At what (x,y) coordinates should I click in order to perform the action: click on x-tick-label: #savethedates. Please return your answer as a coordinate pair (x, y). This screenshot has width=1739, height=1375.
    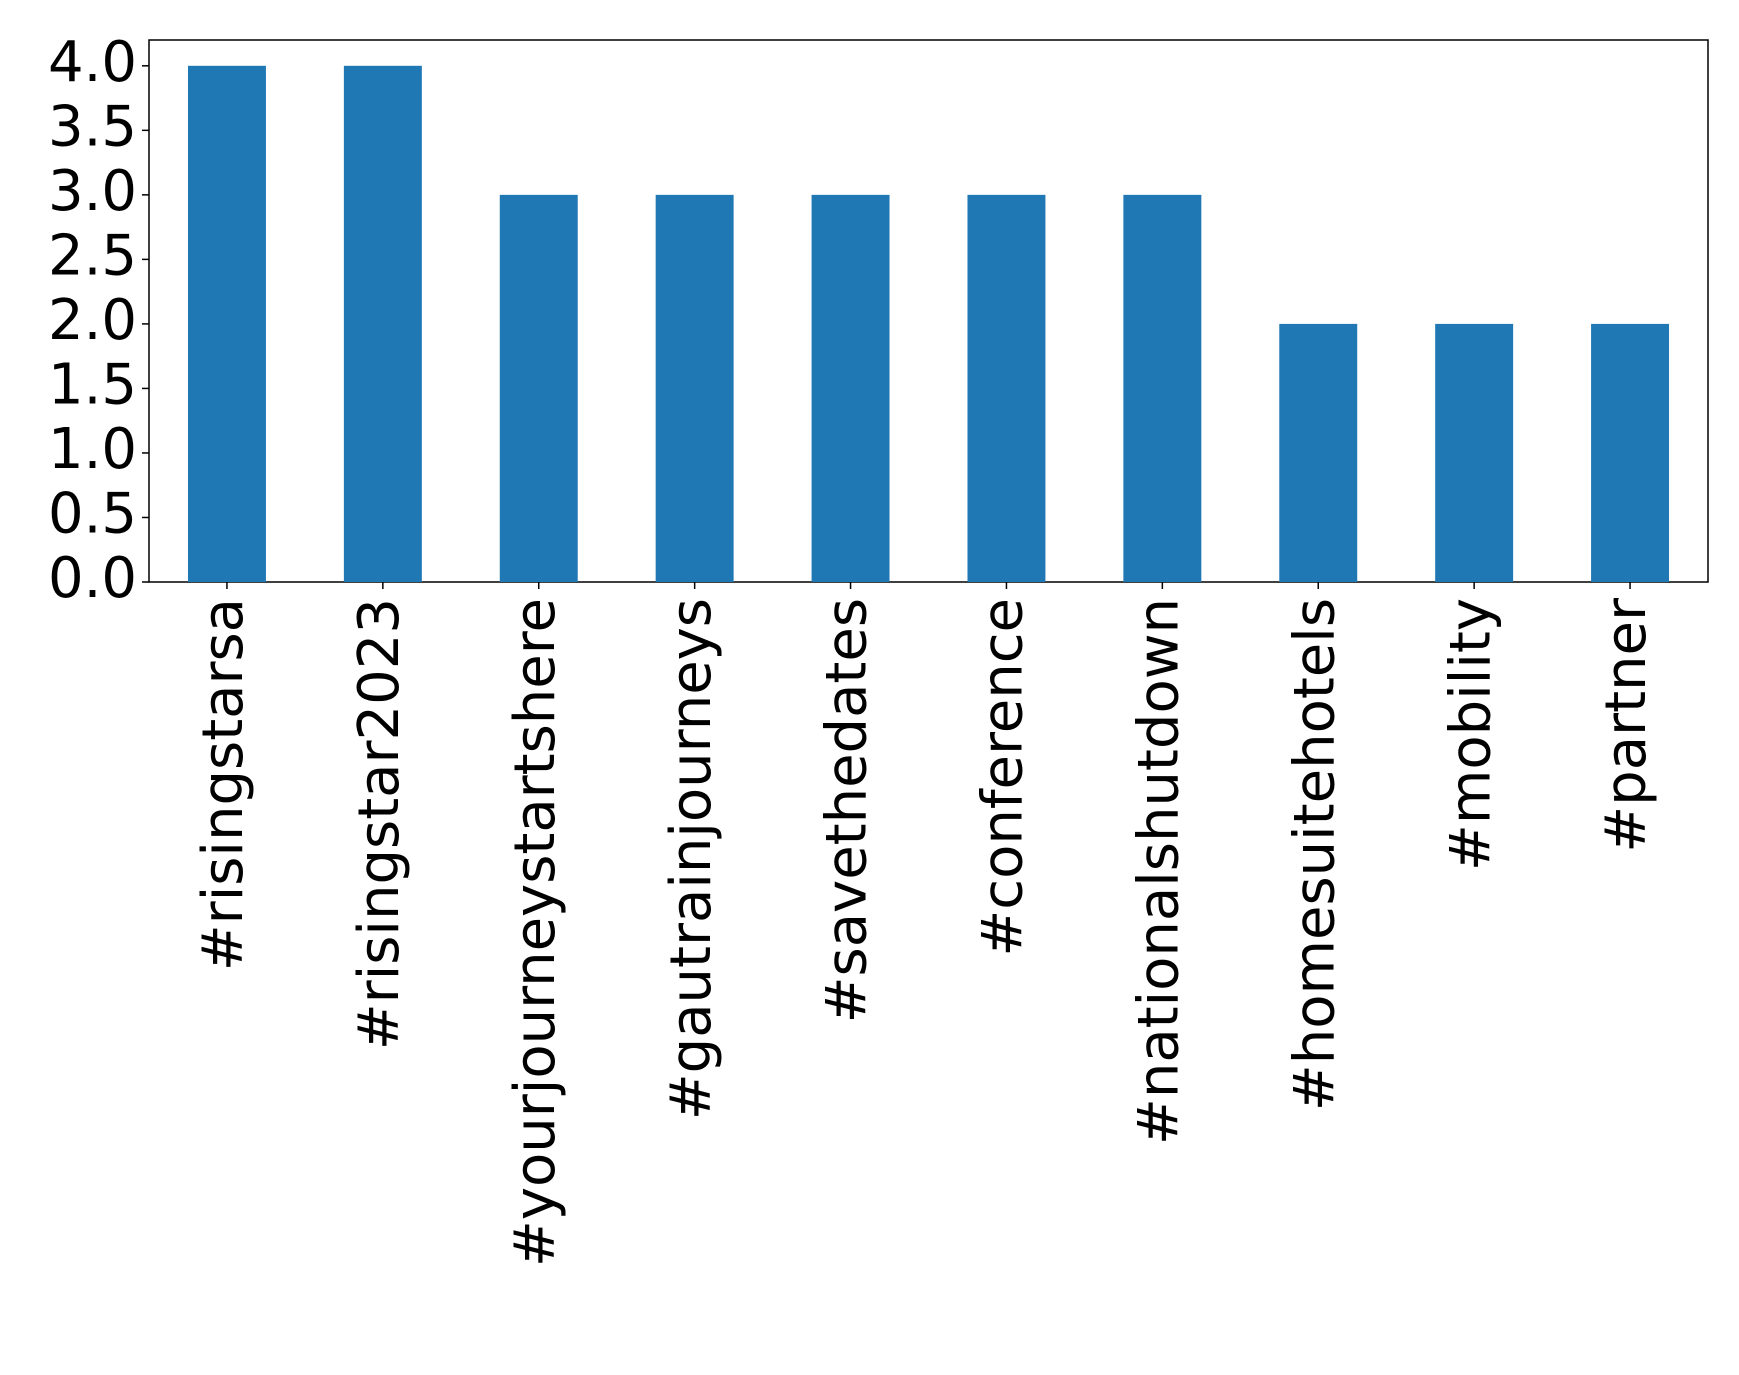
    Looking at the image, I should click on (847, 810).